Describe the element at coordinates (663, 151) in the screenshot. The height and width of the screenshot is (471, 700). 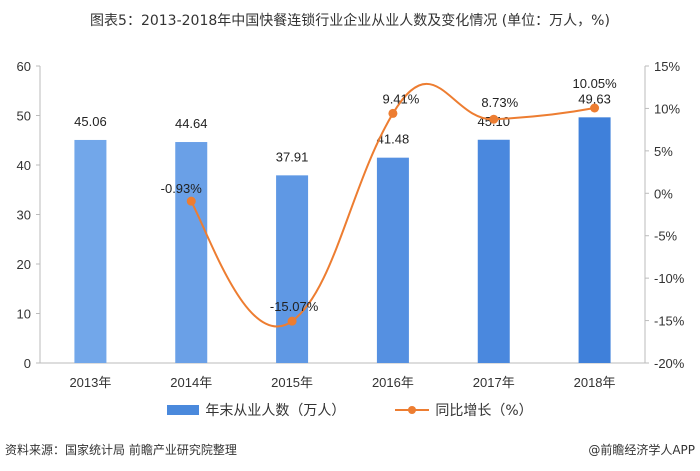
I see `right-tick-label: 5%` at that location.